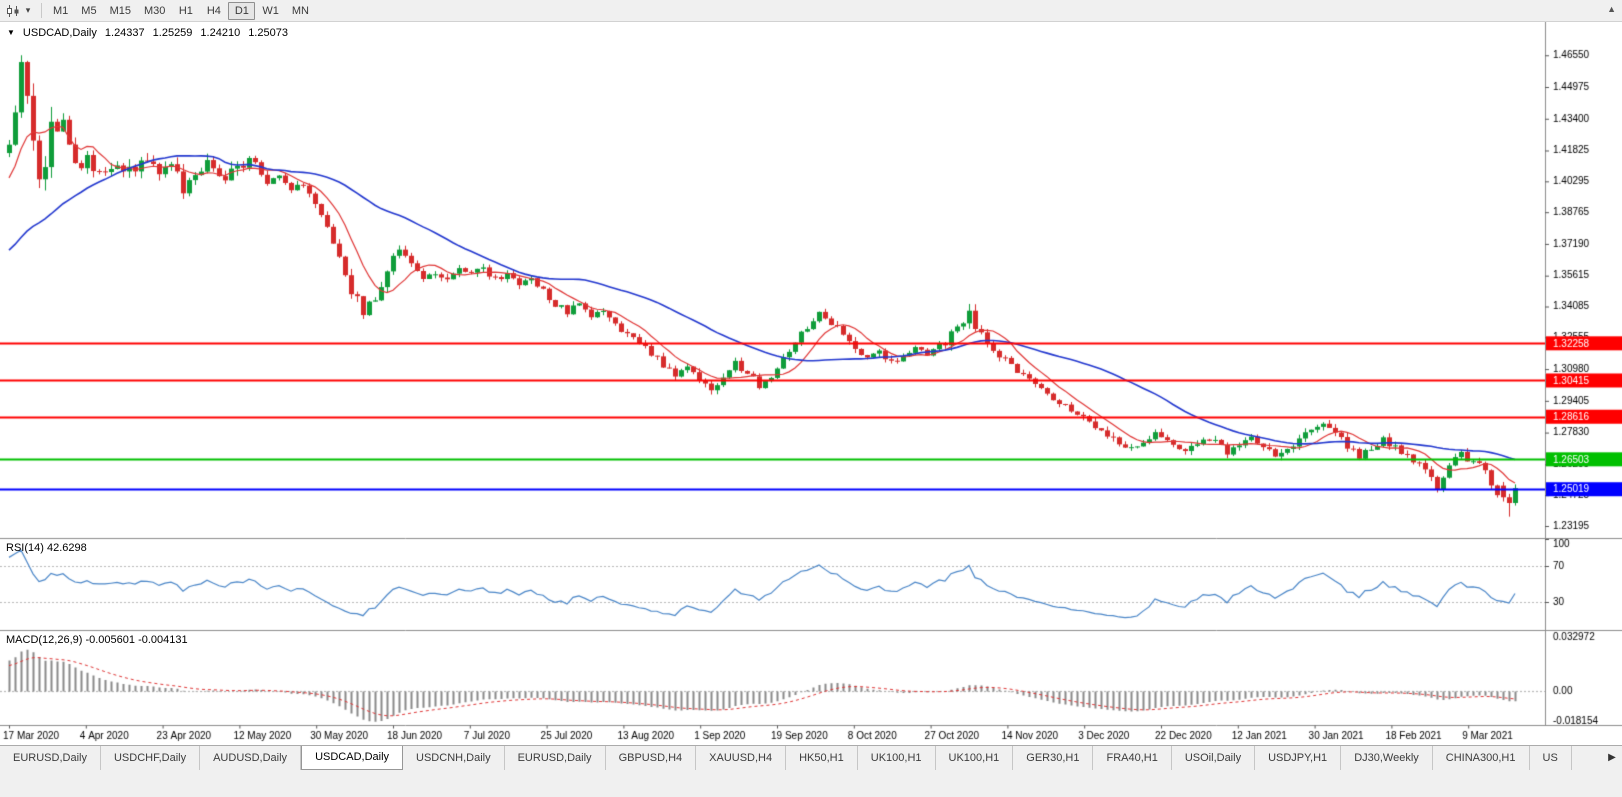 This screenshot has width=1622, height=797. What do you see at coordinates (13, 11) in the screenshot?
I see `candlestick-chart-icon` at bounding box center [13, 11].